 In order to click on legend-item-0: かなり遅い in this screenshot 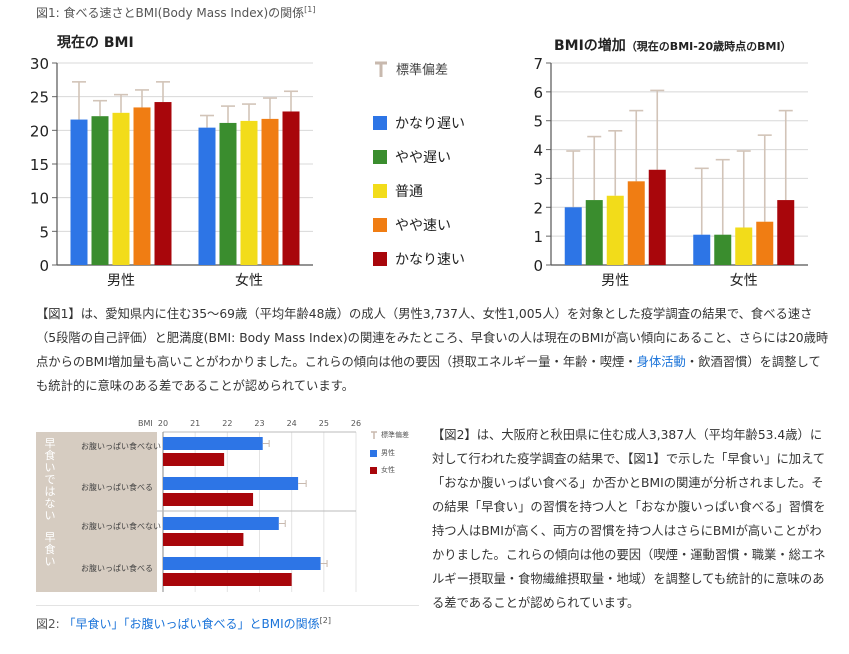, I will do `click(419, 123)`.